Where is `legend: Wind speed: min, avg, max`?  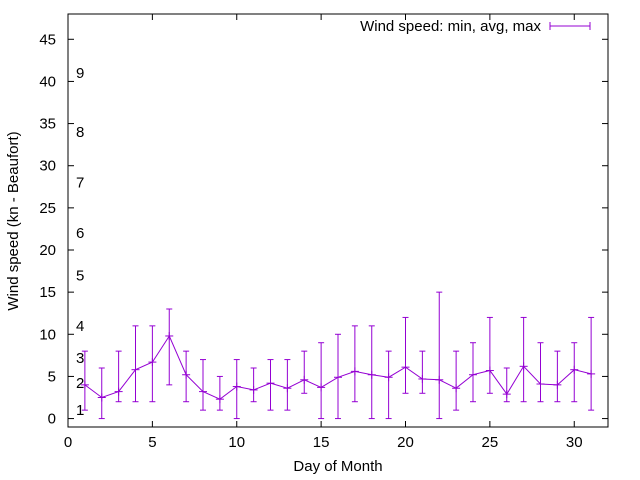 legend: Wind speed: min, avg, max is located at coordinates (475, 26).